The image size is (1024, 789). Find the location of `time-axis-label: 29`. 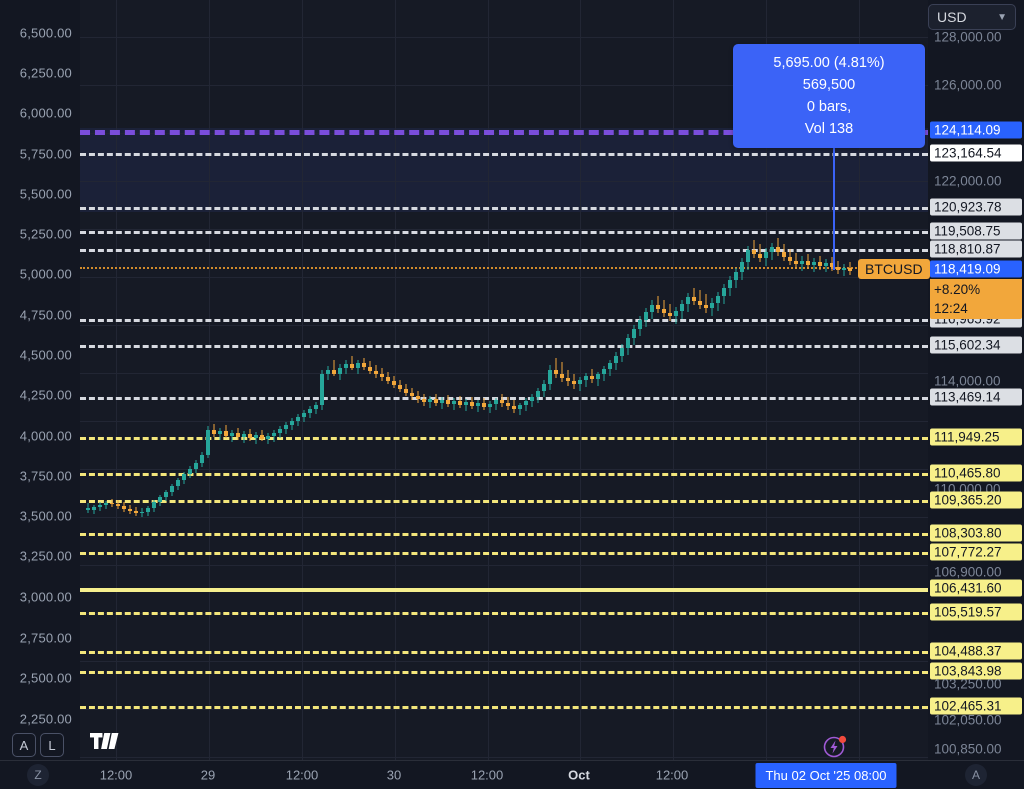

time-axis-label: 29 is located at coordinates (208, 775).